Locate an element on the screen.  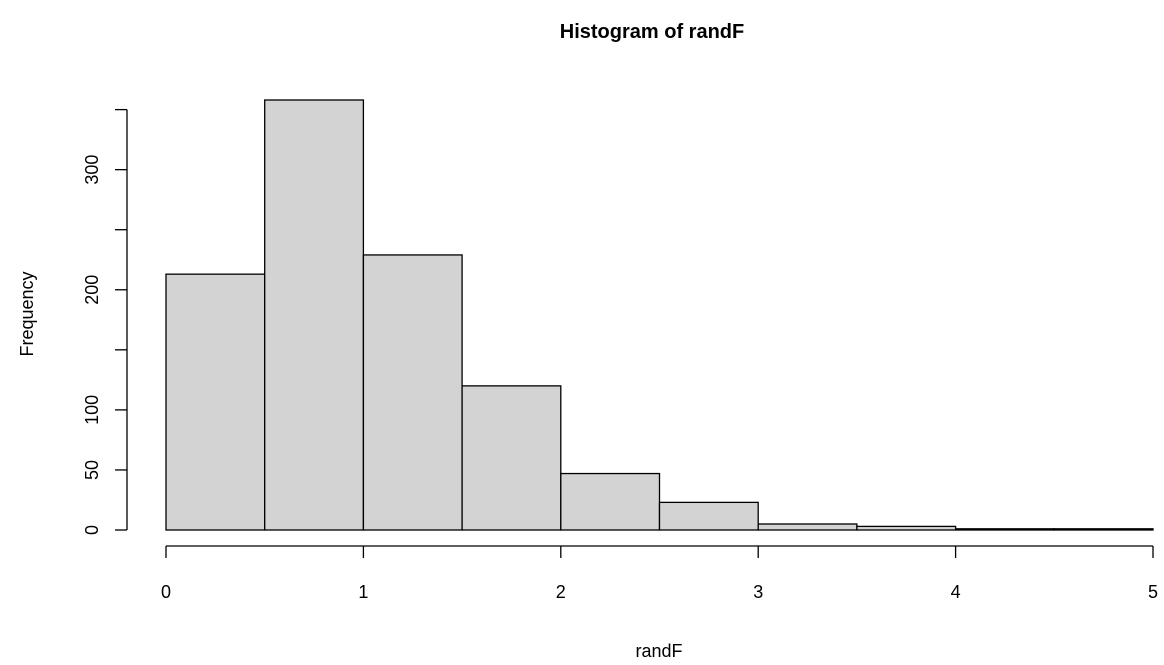
x-tick-label: 3 is located at coordinates (758, 592).